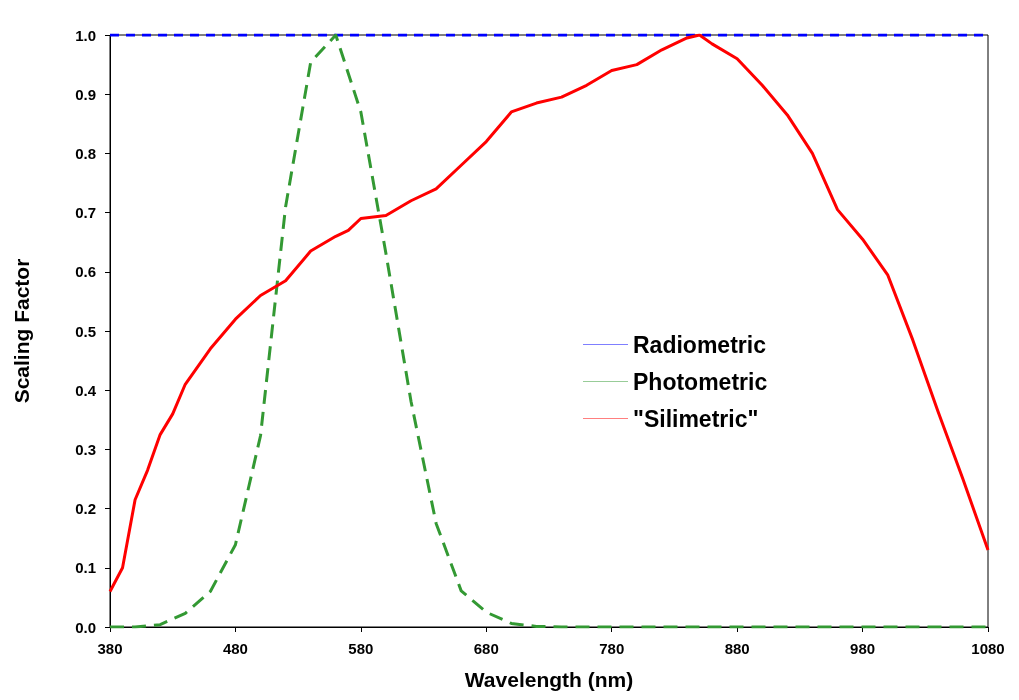 The image size is (1019, 700). I want to click on x-tick-label: 680, so click(486, 648).